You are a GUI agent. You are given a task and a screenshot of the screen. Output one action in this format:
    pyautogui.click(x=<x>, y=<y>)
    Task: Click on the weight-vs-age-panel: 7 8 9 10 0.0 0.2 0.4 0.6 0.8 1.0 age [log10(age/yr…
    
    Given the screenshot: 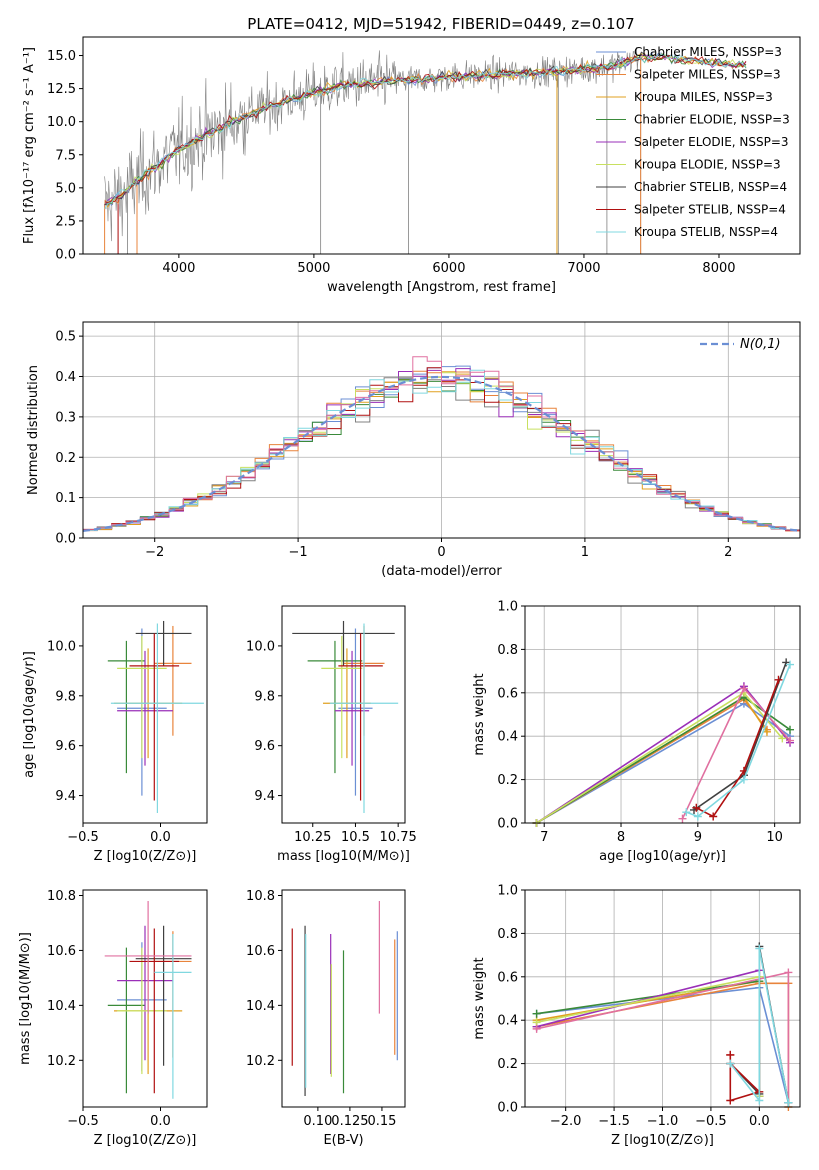 What is the action you would take?
    pyautogui.click(x=636, y=732)
    